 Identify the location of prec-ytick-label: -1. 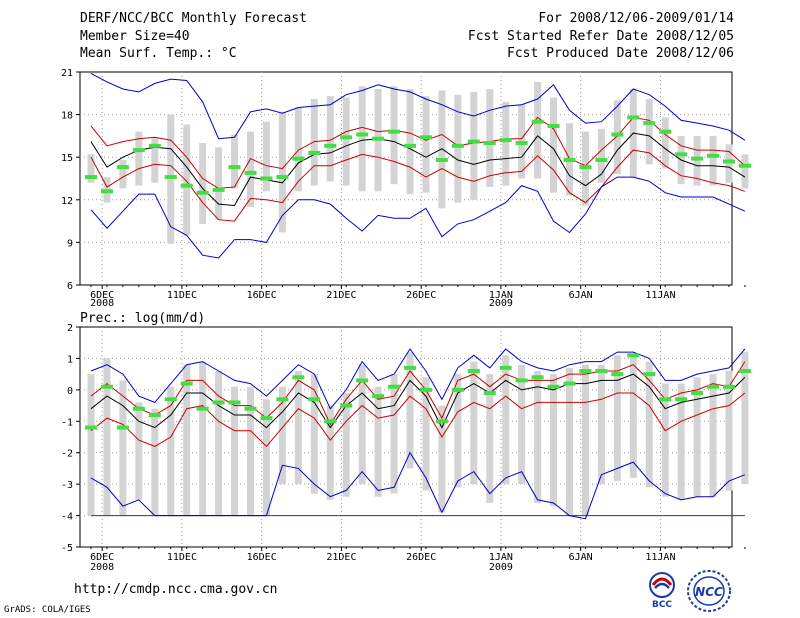
(67, 422).